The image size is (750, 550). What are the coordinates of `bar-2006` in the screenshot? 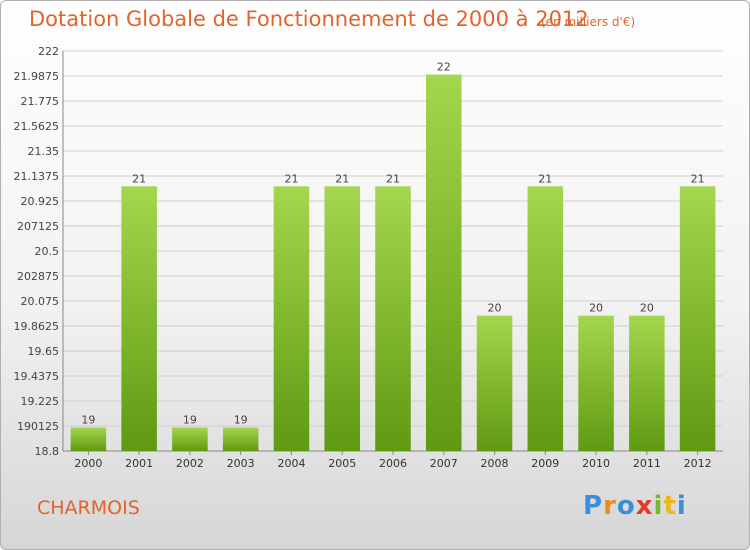 It's located at (393, 318).